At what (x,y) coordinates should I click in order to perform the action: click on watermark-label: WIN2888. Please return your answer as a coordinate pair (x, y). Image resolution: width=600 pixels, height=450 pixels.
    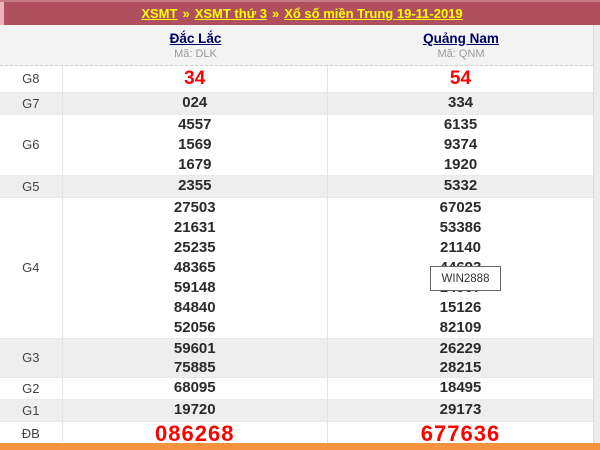
    Looking at the image, I should click on (465, 278).